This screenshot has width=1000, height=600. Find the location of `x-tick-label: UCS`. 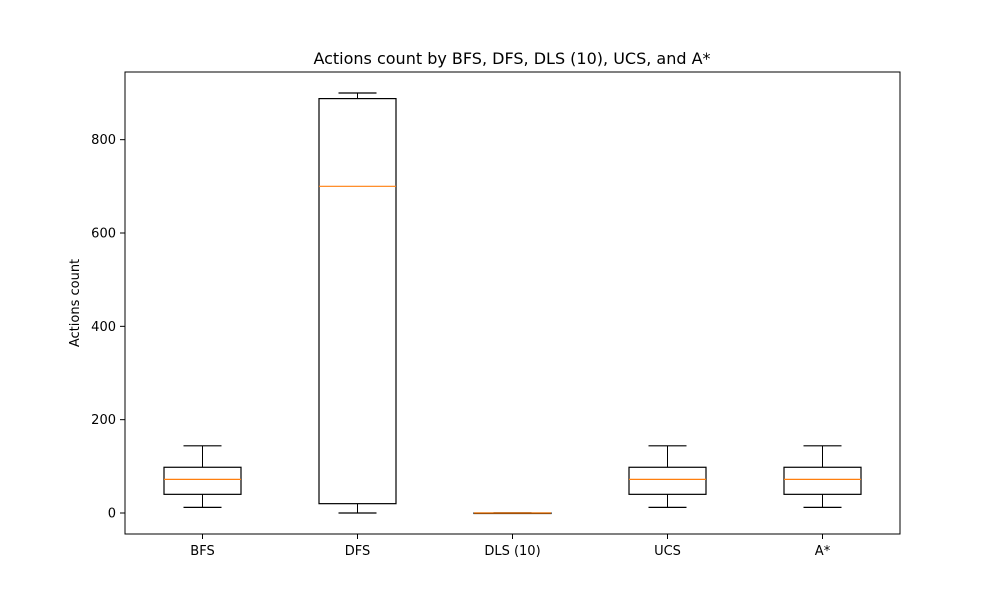

x-tick-label: UCS is located at coordinates (667, 551).